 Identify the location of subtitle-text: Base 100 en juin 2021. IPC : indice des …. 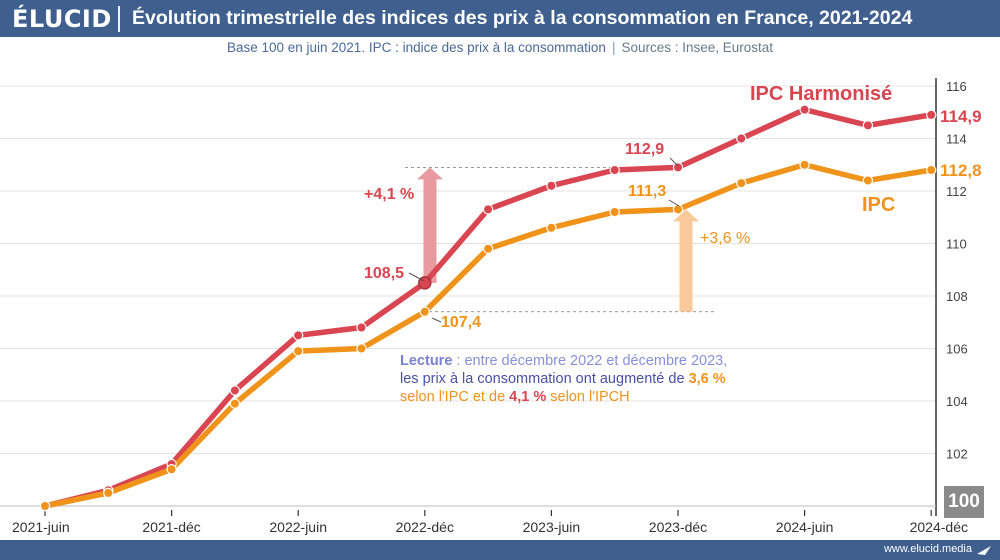
(416, 47).